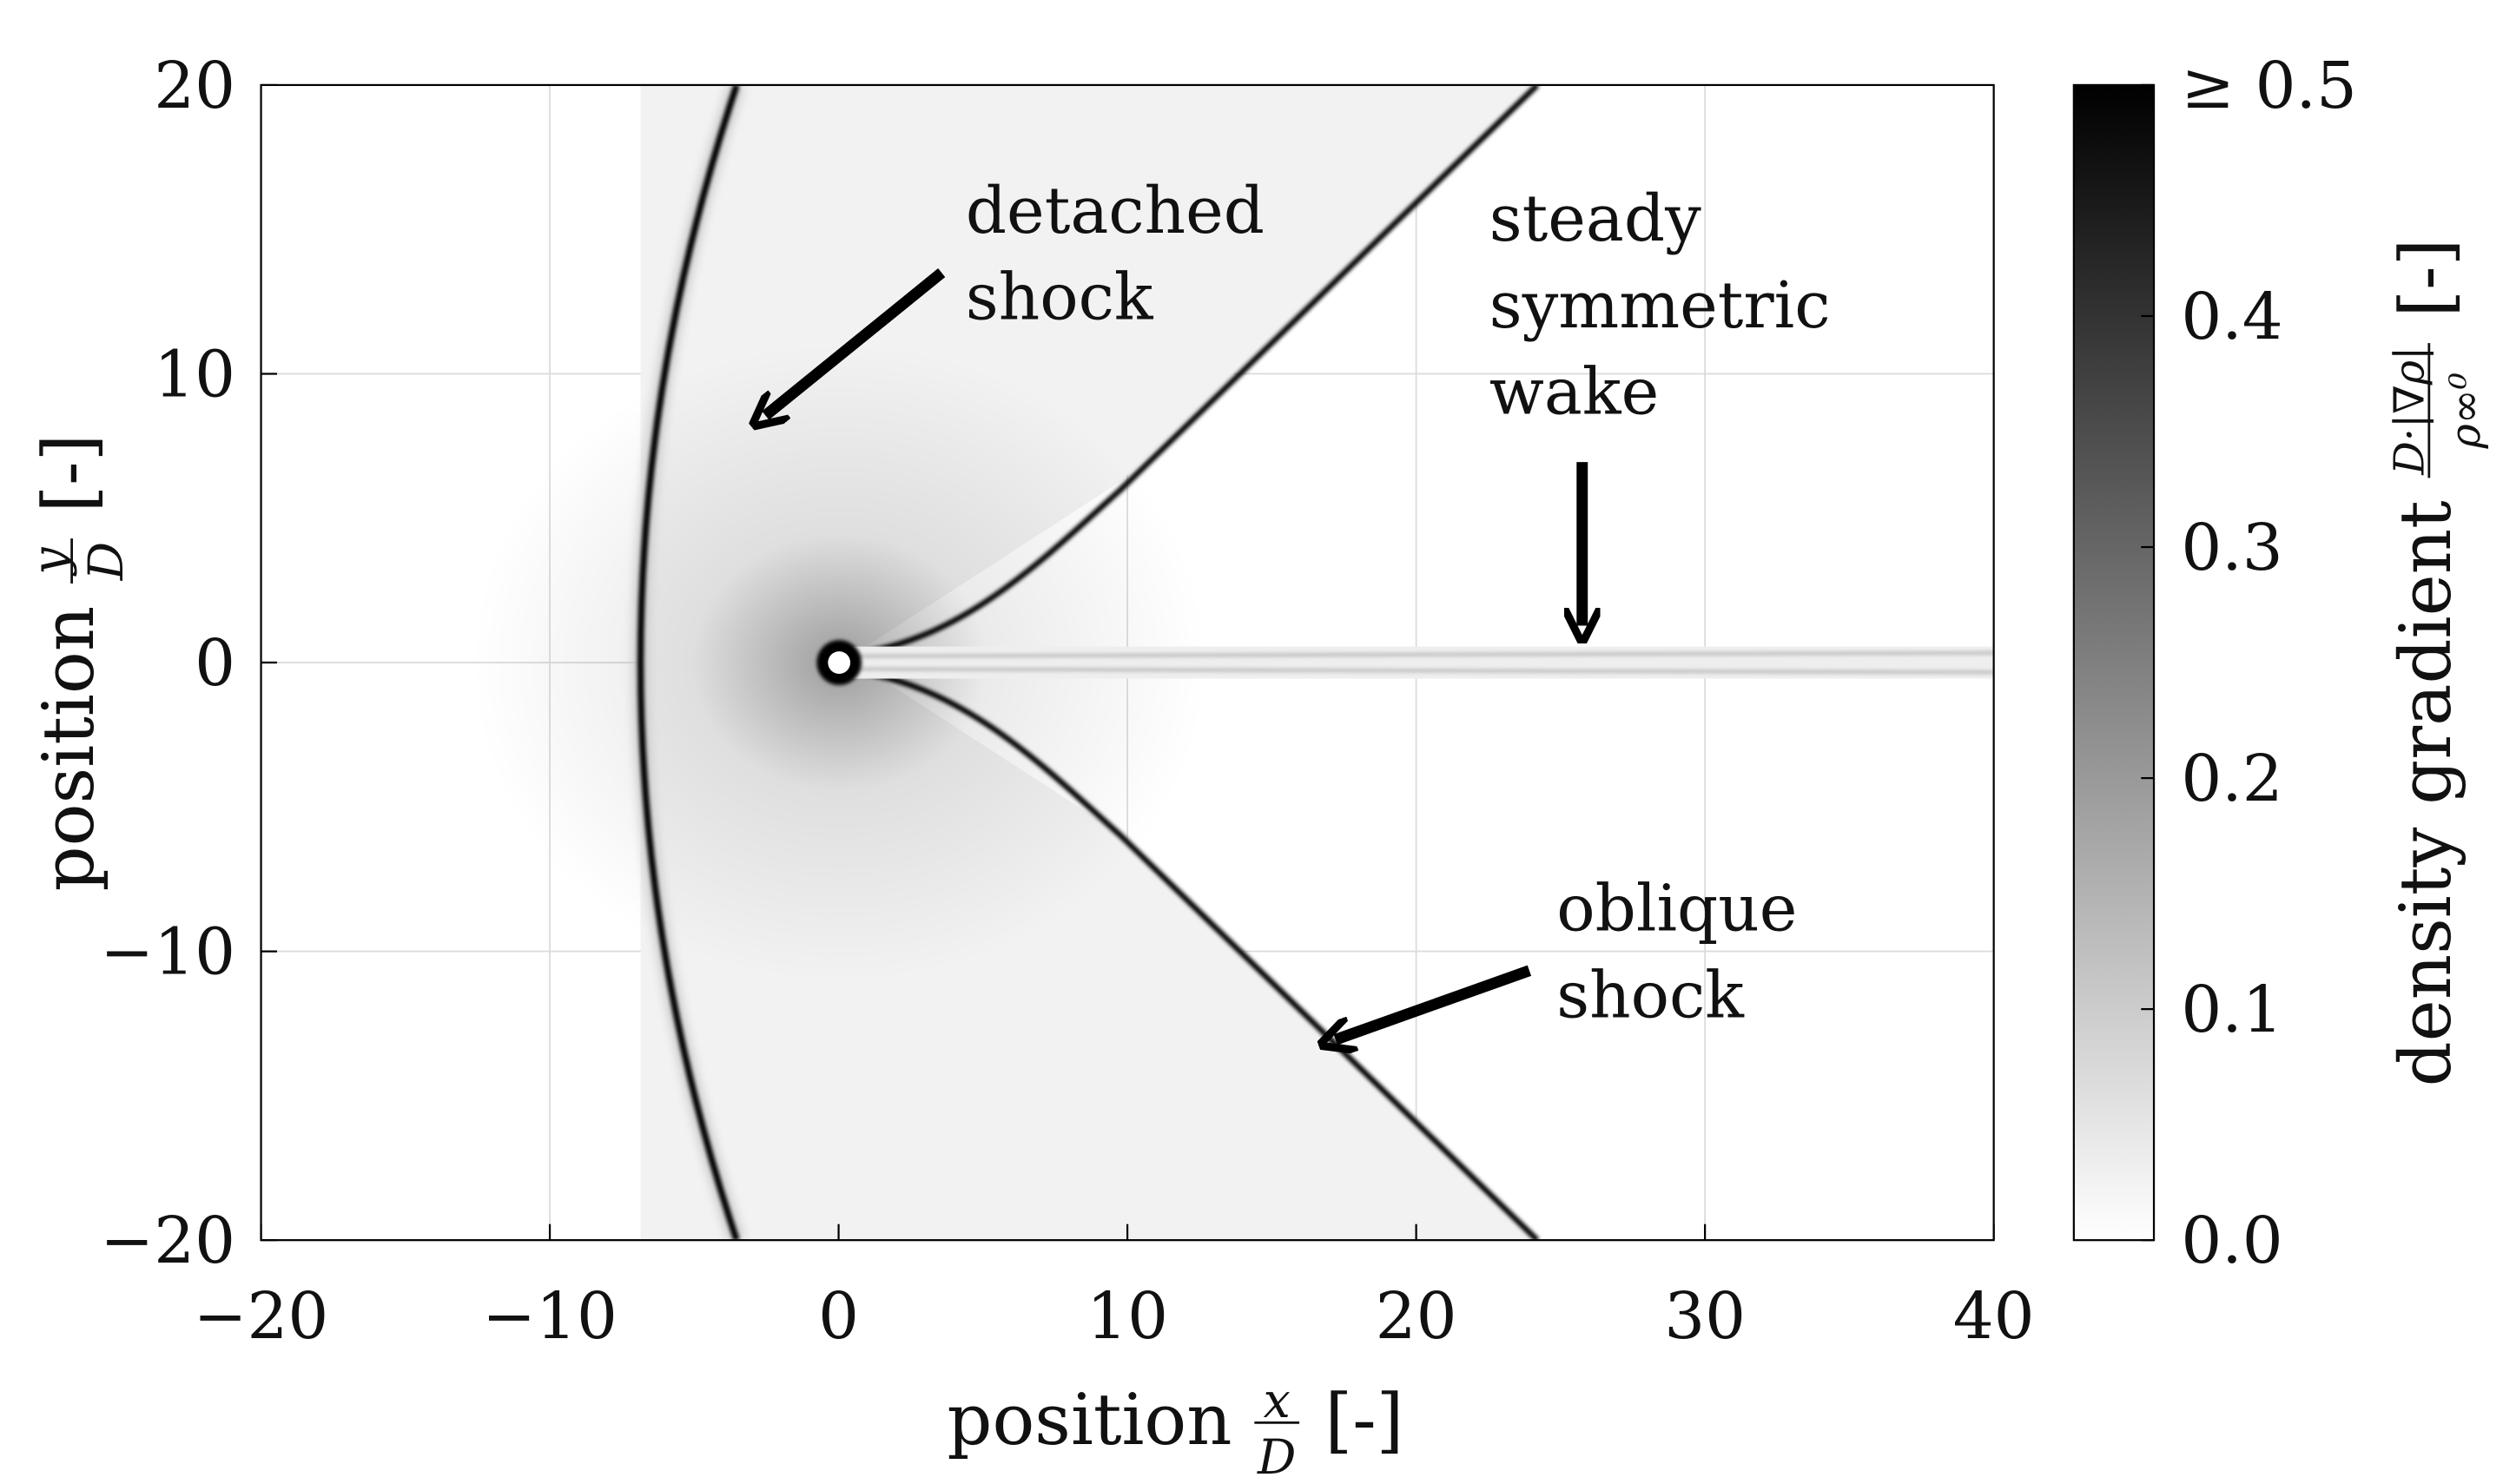  What do you see at coordinates (1660, 305) in the screenshot?
I see `annotation: symmetric` at bounding box center [1660, 305].